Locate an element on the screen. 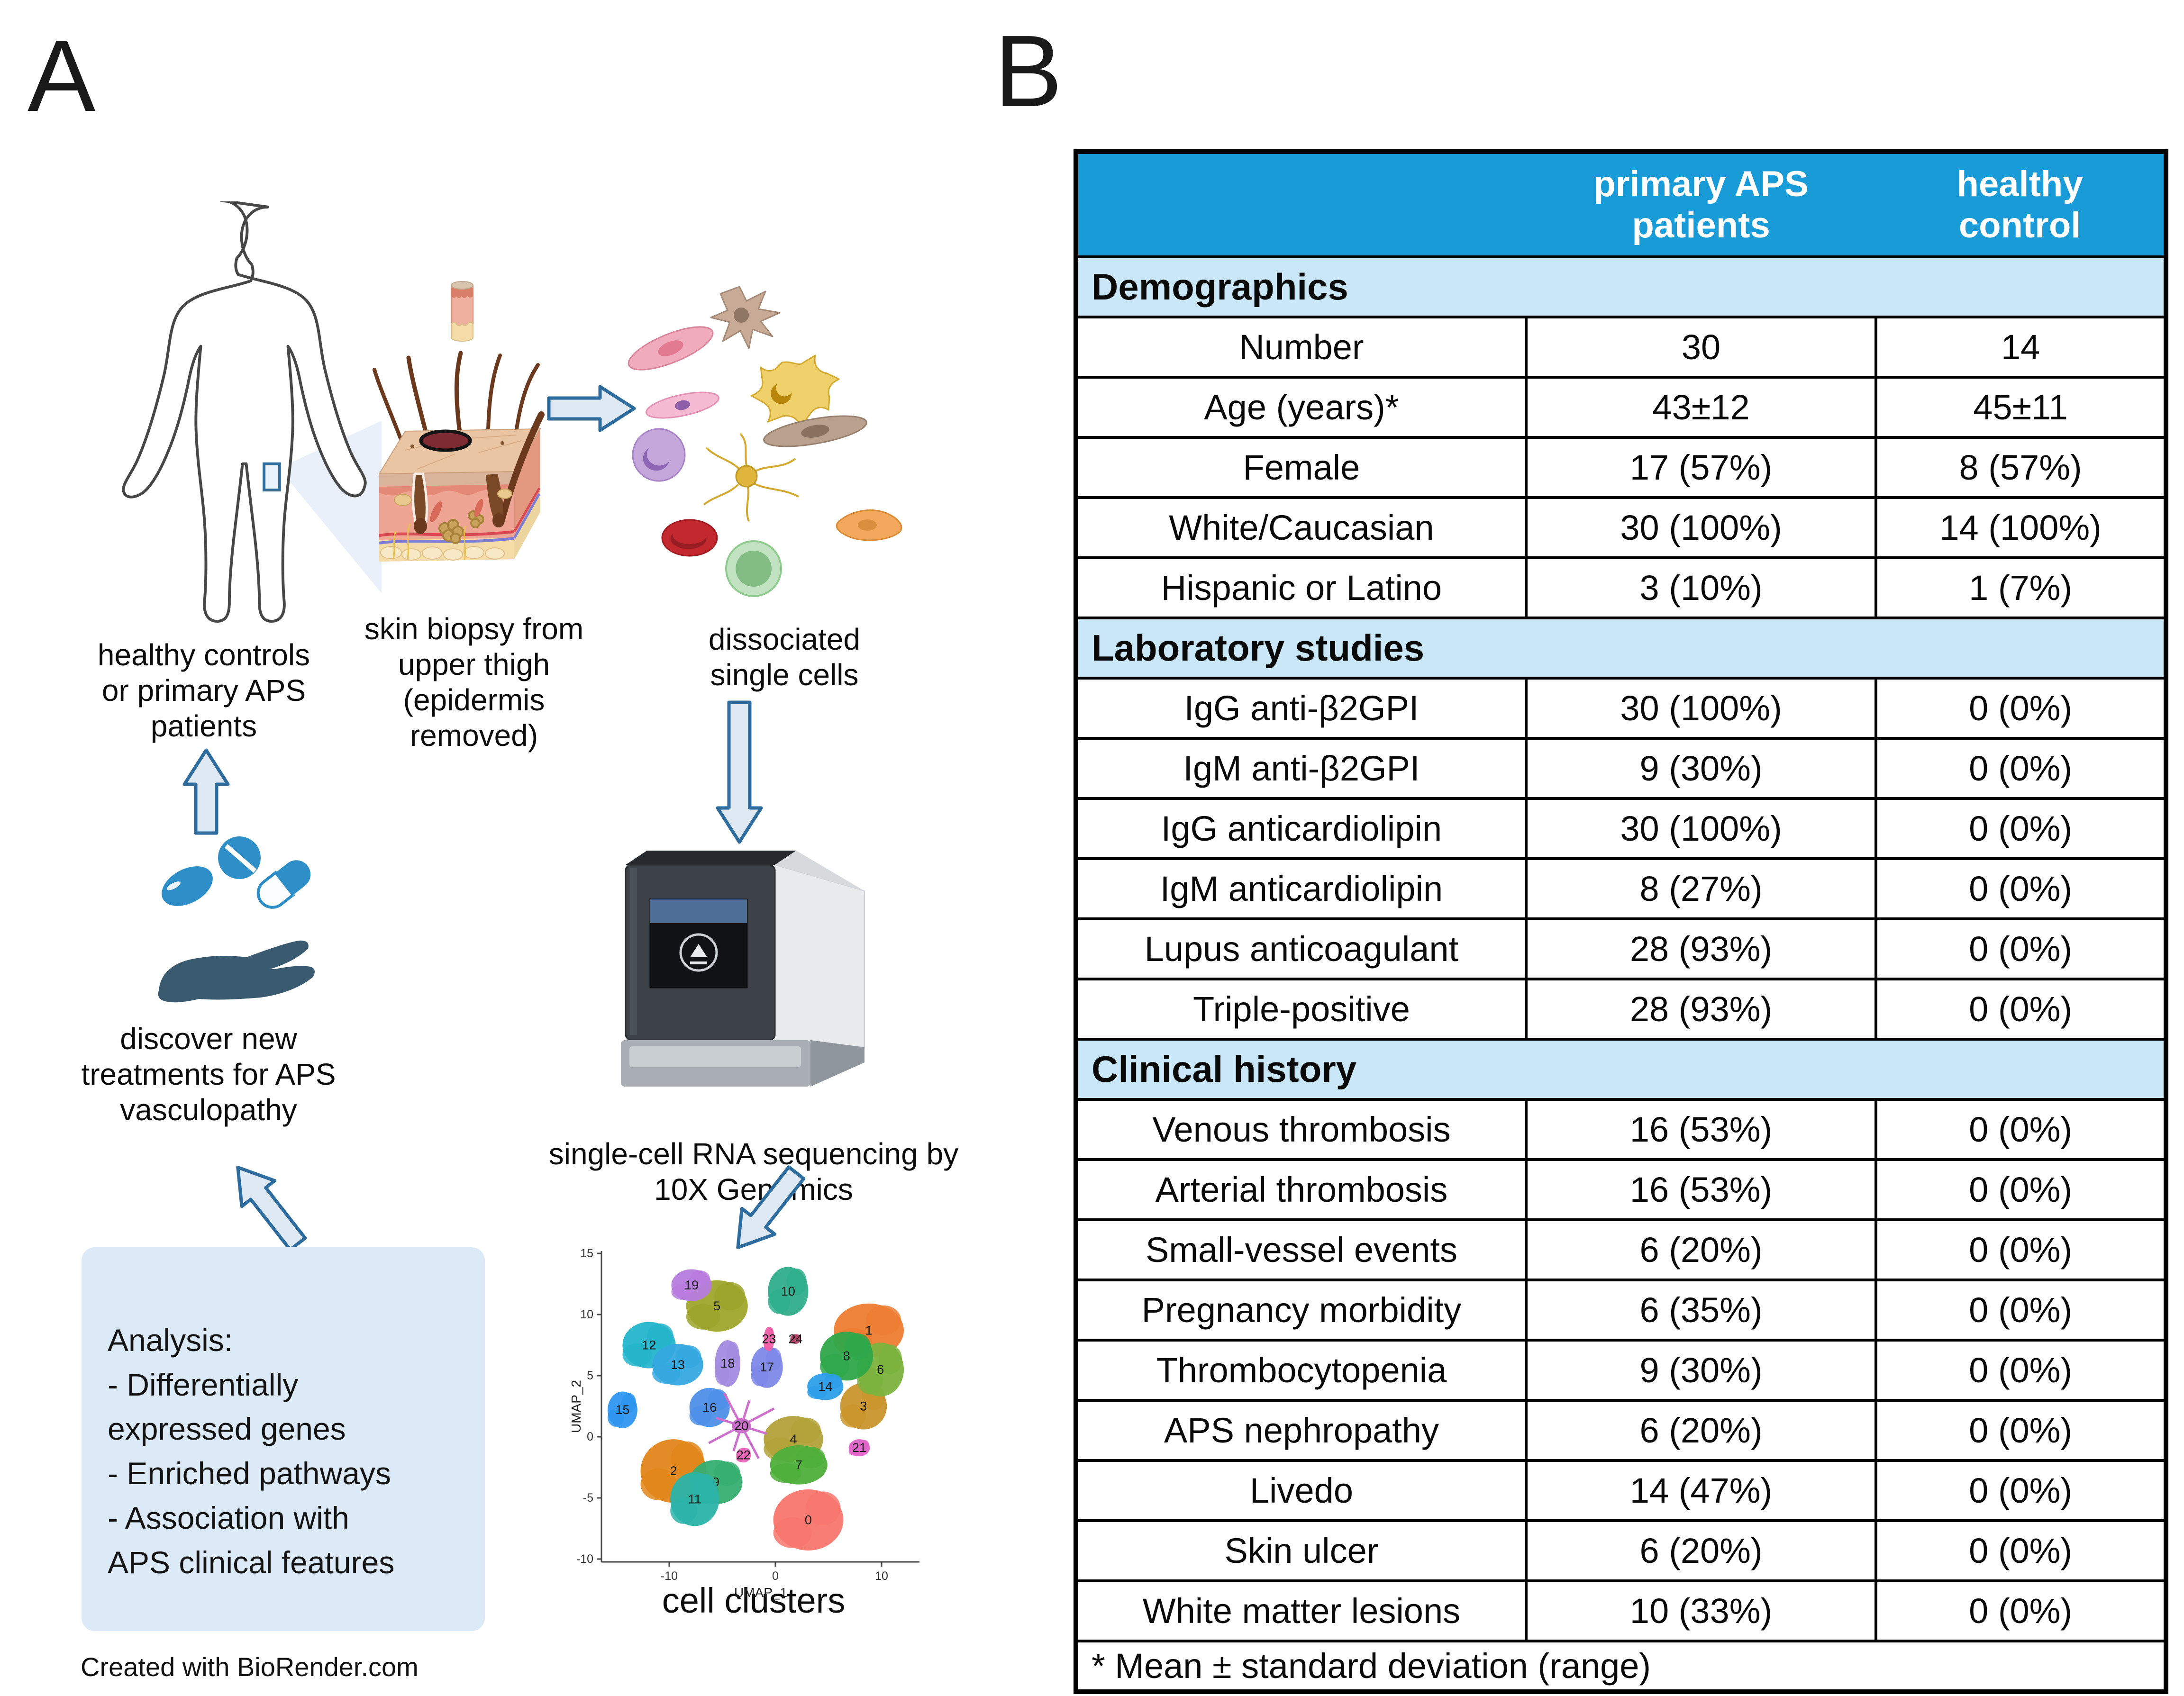  green-cell-icon is located at coordinates (753, 568).